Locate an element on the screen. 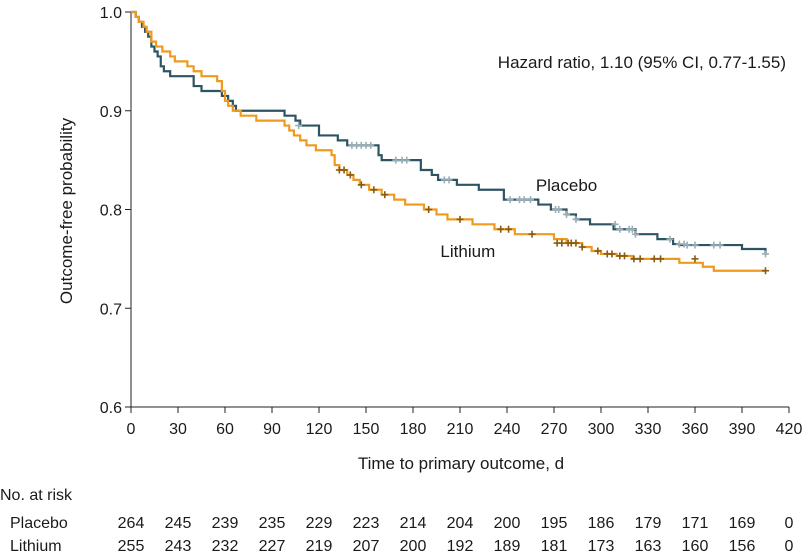 The height and width of the screenshot is (557, 810). risk-count: 223 is located at coordinates (366, 523).